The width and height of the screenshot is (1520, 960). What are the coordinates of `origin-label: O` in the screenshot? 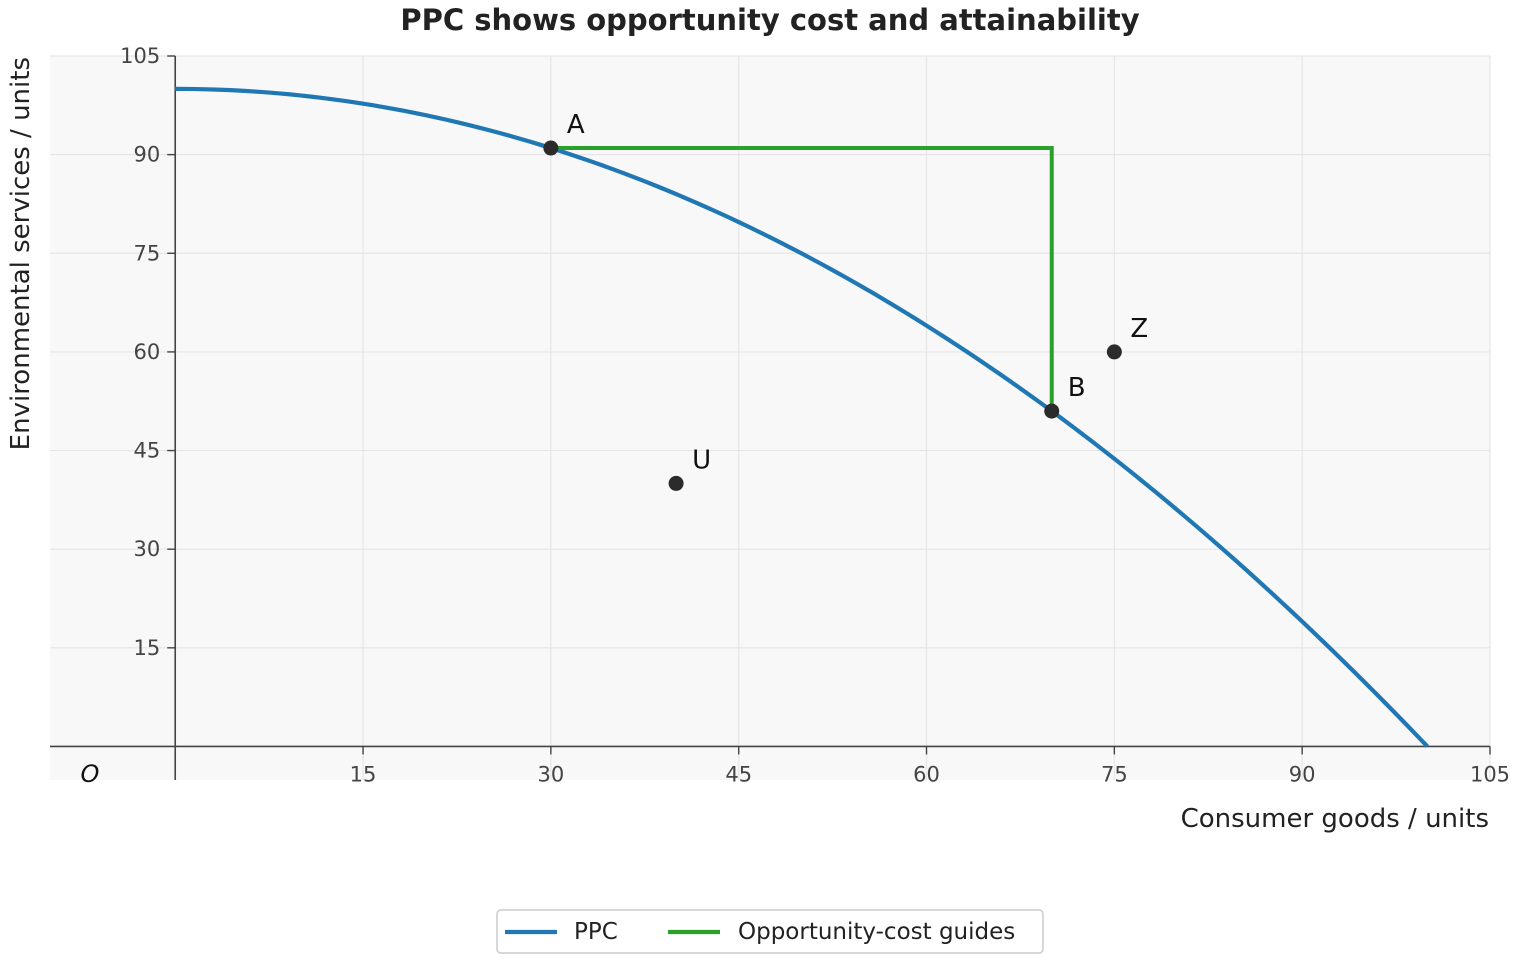 It's located at (90, 774).